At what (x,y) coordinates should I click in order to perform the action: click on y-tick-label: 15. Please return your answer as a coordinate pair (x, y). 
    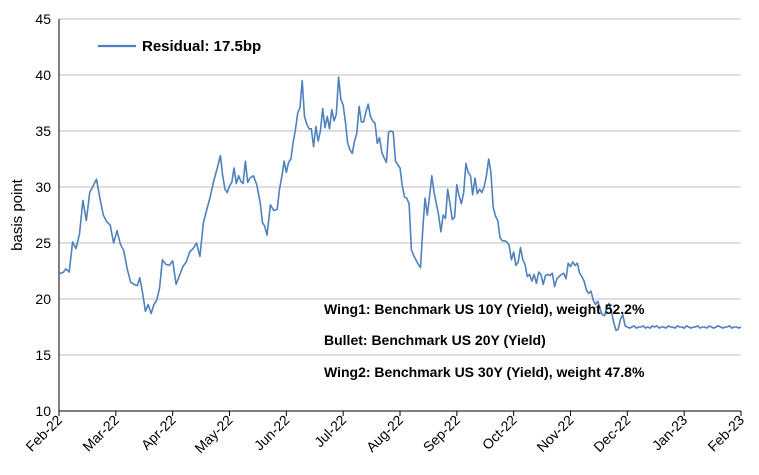
    Looking at the image, I should click on (43, 355).